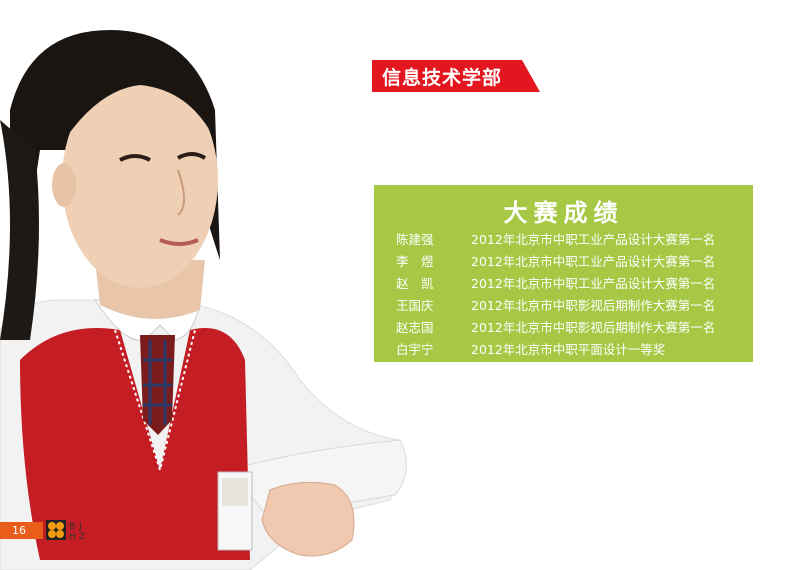  What do you see at coordinates (415, 283) in the screenshot?
I see `result-name: 赵 凯` at bounding box center [415, 283].